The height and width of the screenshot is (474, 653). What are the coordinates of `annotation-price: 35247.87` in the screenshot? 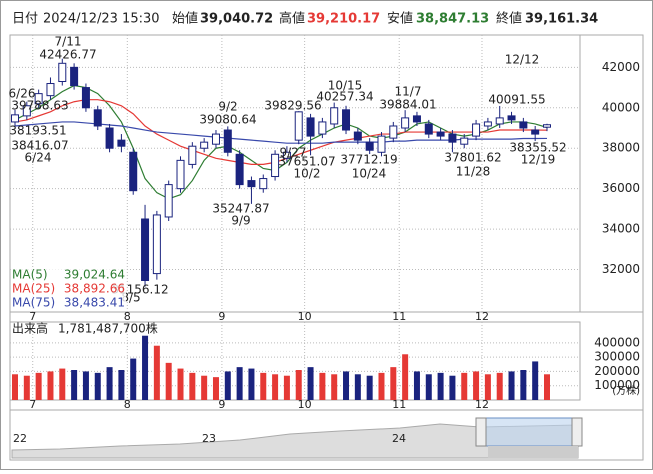 It's located at (240, 209).